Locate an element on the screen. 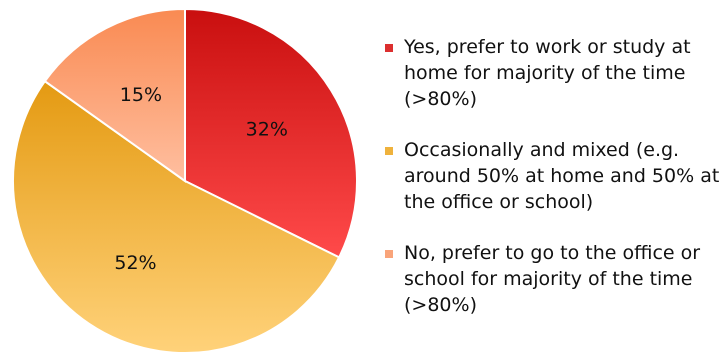 The width and height of the screenshot is (722, 353). pie-slice-labels: 32% 52% 15% is located at coordinates (201, 179).